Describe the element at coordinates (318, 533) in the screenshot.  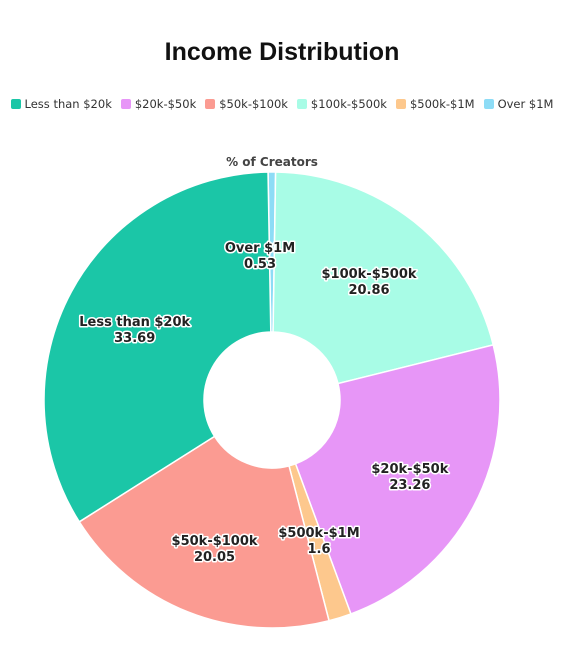
I see `slice-label-name: $500k-$1M` at that location.